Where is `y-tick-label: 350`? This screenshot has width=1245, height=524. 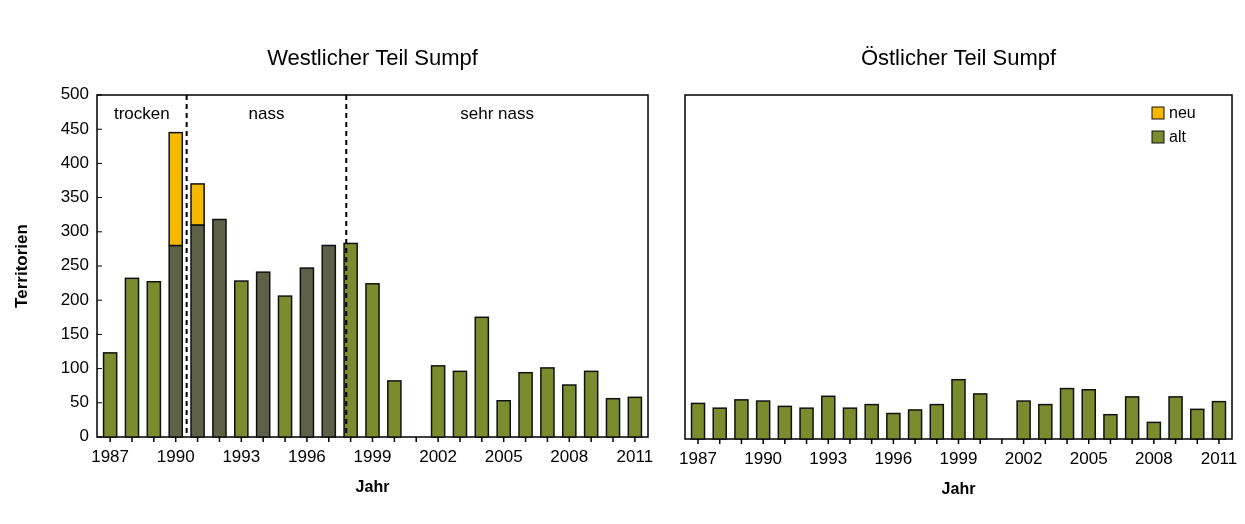 y-tick-label: 350 is located at coordinates (74, 197).